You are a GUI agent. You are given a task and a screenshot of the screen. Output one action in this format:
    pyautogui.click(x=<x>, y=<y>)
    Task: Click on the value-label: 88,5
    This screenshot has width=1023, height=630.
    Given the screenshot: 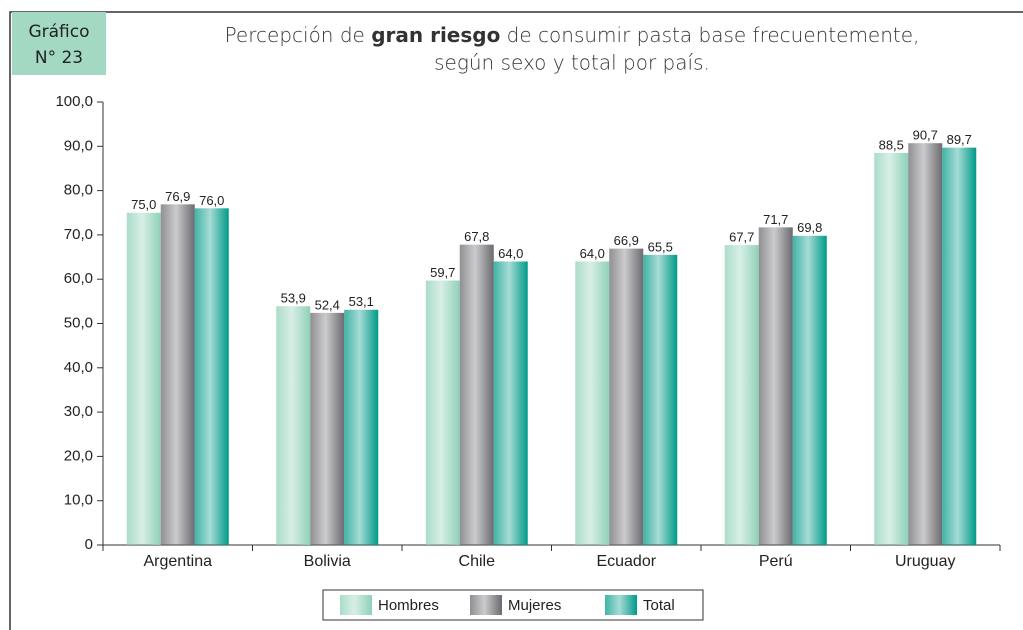 What is the action you would take?
    pyautogui.click(x=891, y=144)
    